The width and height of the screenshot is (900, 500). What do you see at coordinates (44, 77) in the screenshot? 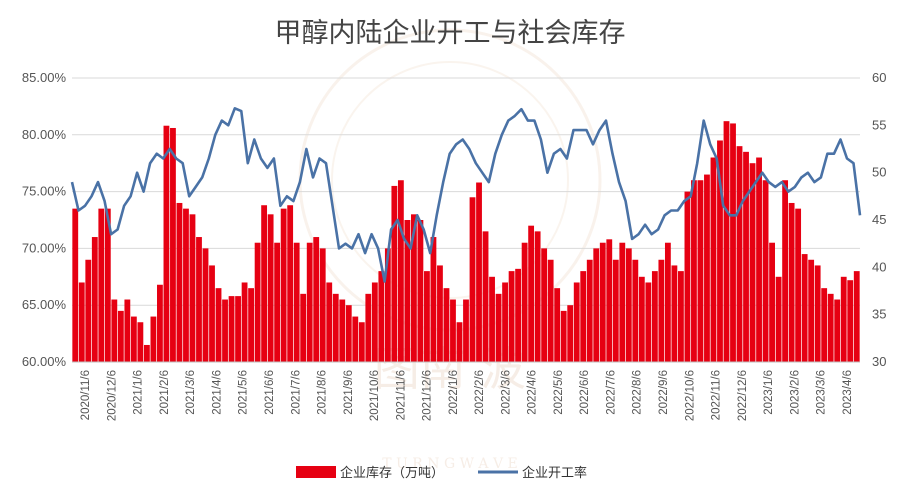
I see `y-left-tick-label: 85.00%` at bounding box center [44, 77].